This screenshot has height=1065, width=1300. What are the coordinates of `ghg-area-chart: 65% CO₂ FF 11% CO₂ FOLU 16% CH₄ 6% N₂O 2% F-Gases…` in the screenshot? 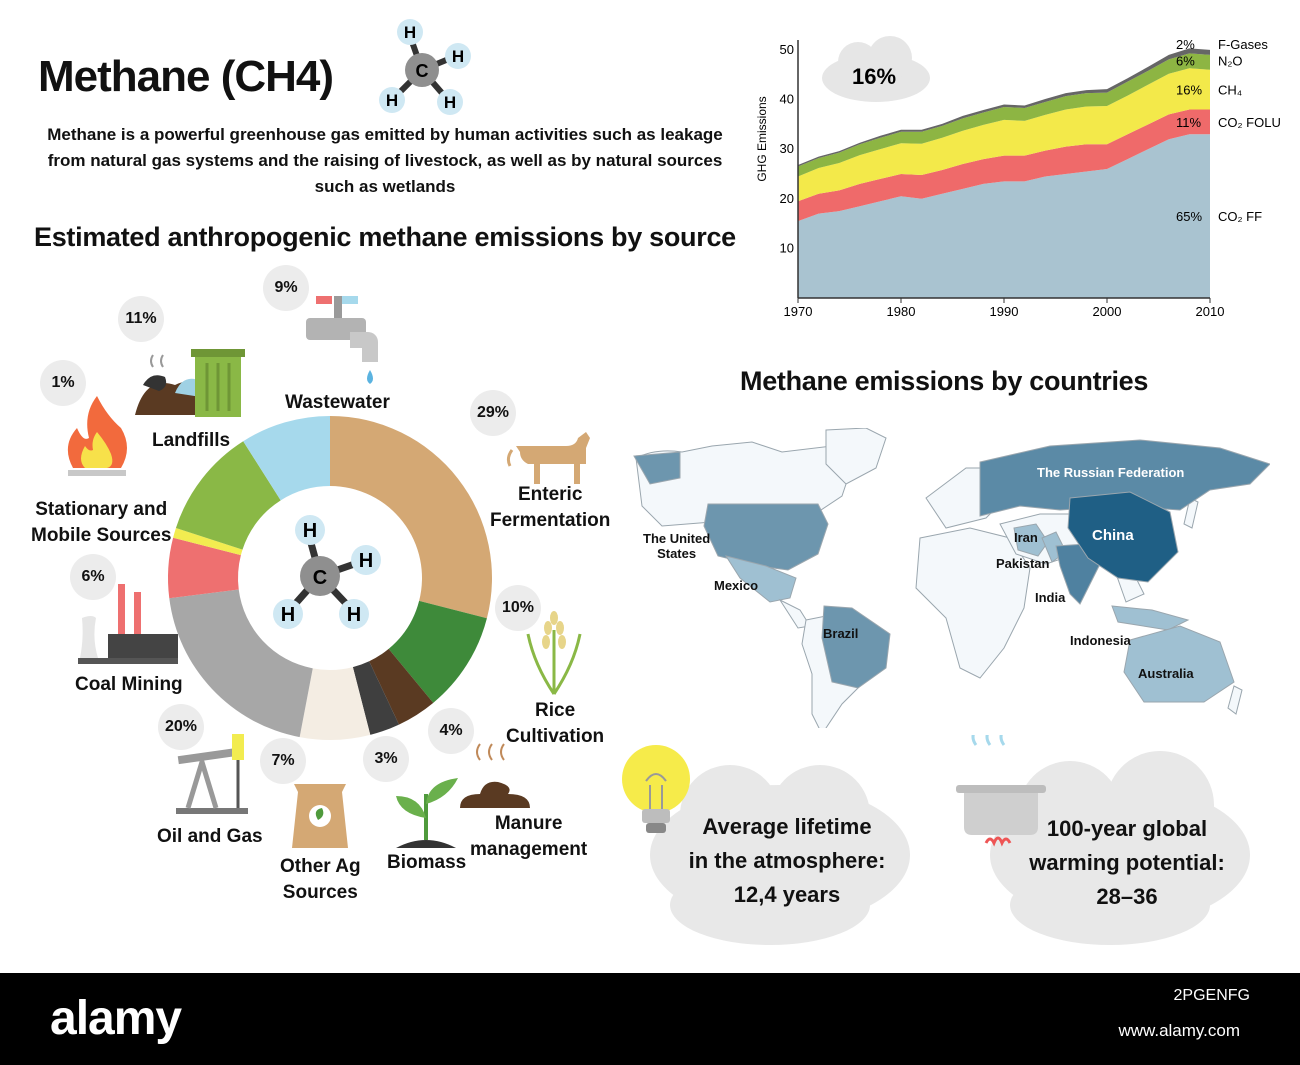 It's located at (1018, 177).